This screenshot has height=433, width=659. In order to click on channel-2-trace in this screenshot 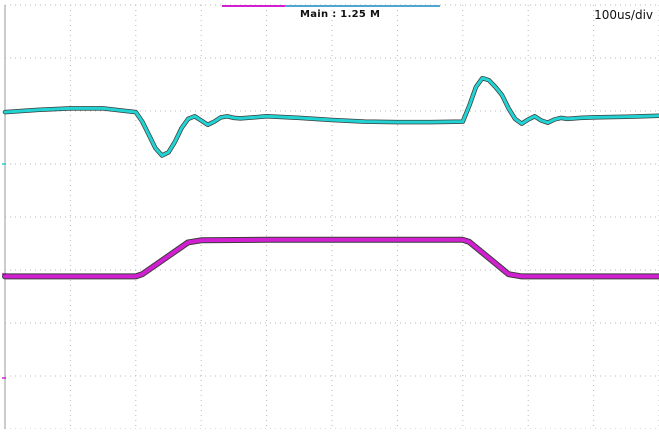, I will do `click(331, 258)`.